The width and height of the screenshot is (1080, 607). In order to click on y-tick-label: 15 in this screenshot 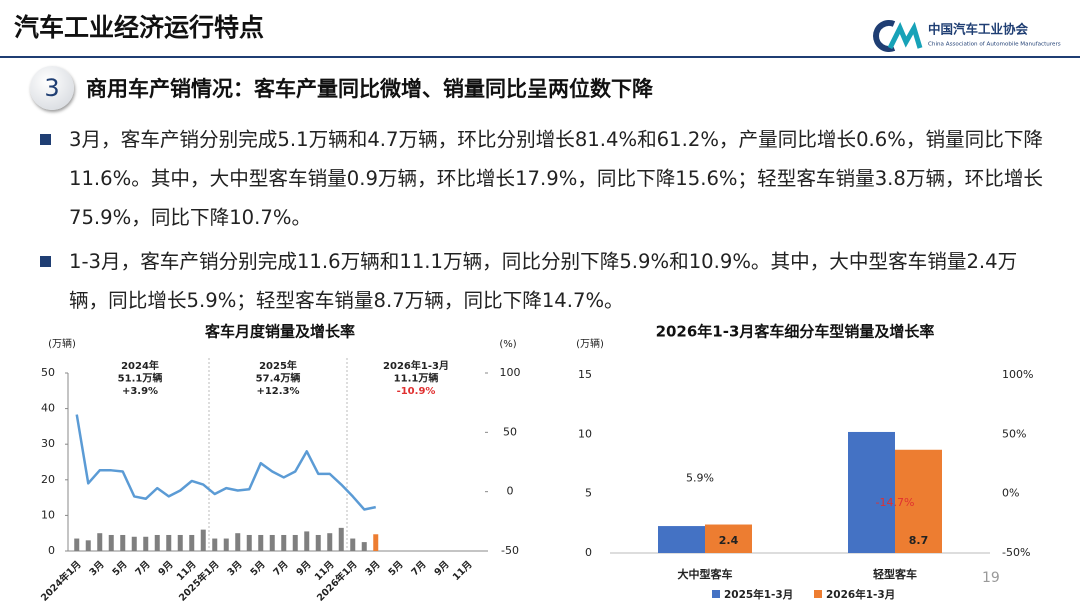, I will do `click(585, 374)`.